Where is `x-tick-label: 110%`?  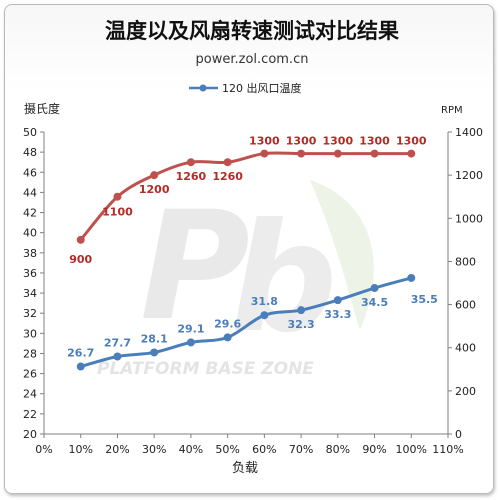
x-tick-label: 110% is located at coordinates (447, 449).